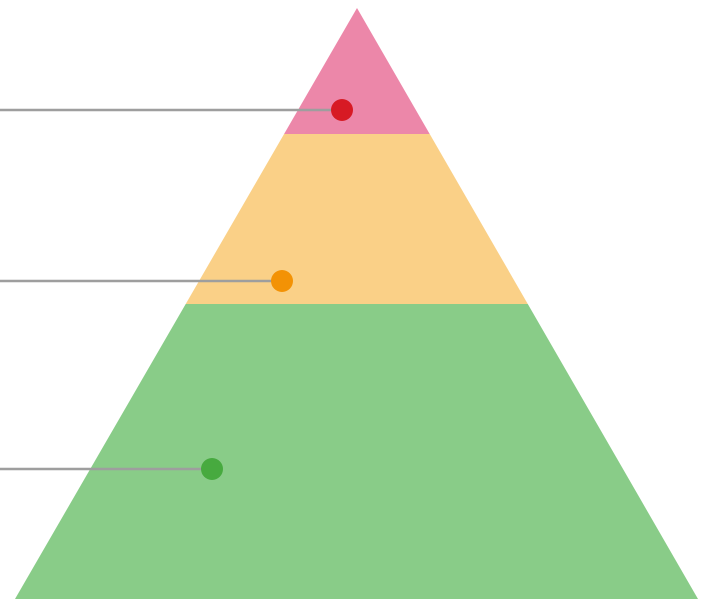 The image size is (709, 599). Describe the element at coordinates (212, 469) in the screenshot. I see `marker-dot-bottom` at that location.